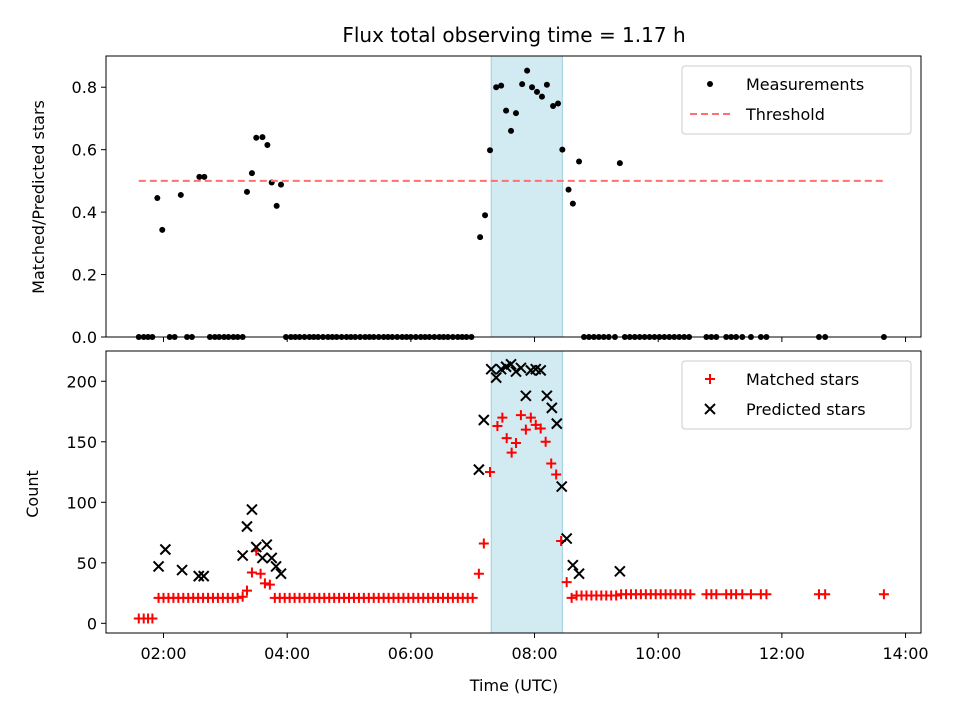 The height and width of the screenshot is (720, 960). Describe the element at coordinates (782, 653) in the screenshot. I see `x-tick-label: 12:00` at that location.